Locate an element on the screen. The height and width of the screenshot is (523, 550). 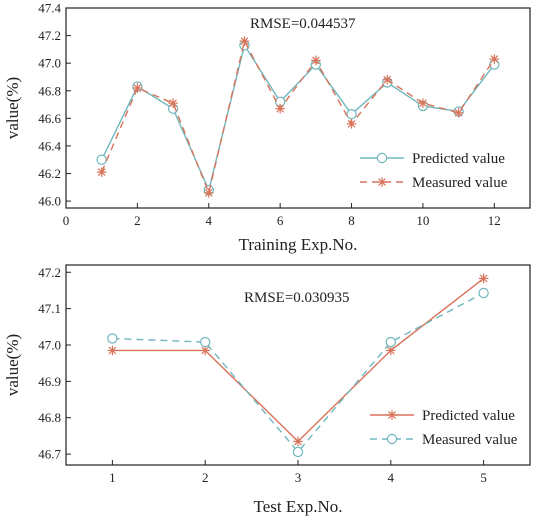
x-tick-label: 12 is located at coordinates (494, 220).